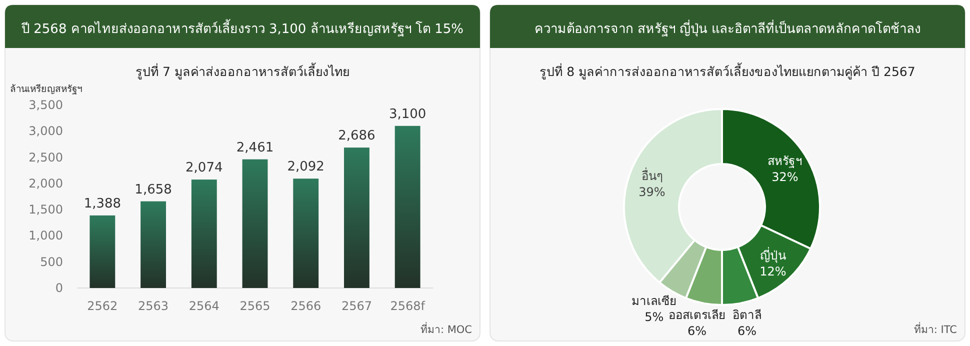 The width and height of the screenshot is (970, 346). What do you see at coordinates (59, 288) in the screenshot?
I see `y-tick-label: 0` at bounding box center [59, 288].